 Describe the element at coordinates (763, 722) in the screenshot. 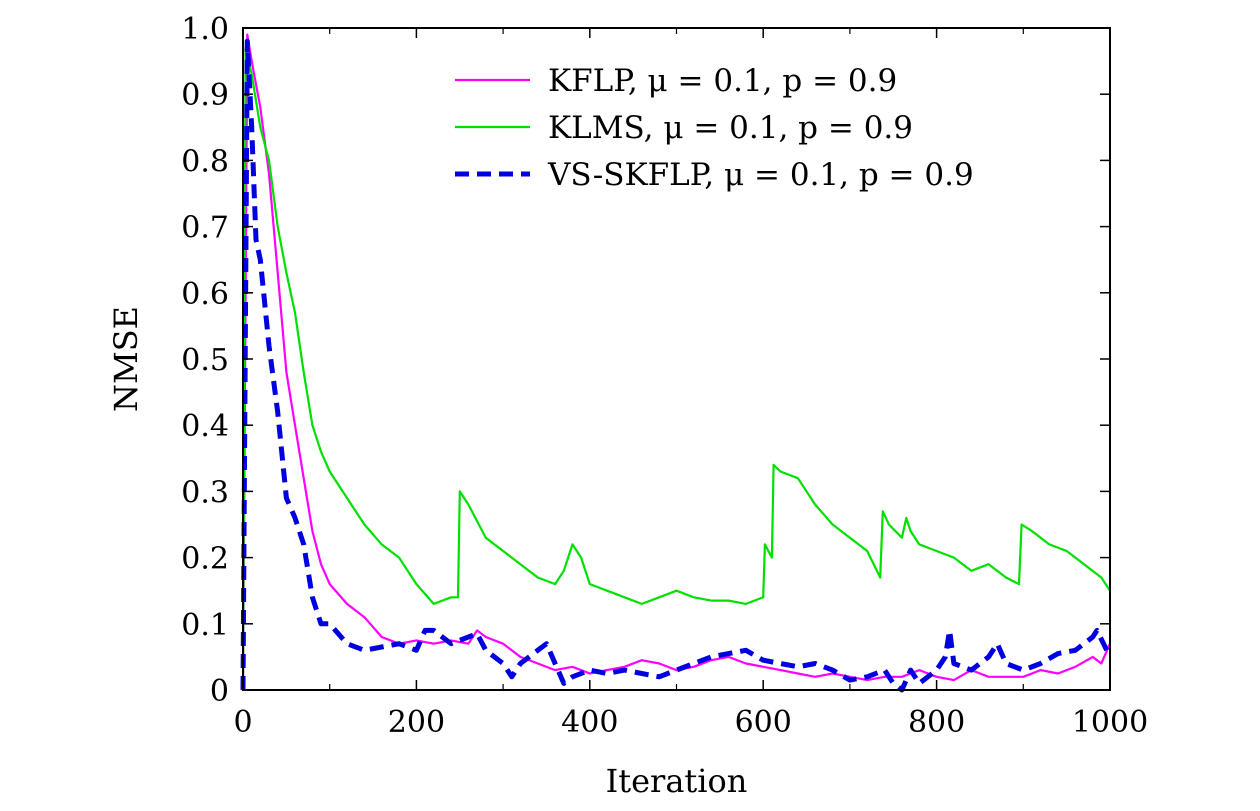

I see `x-tick-label: 600` at that location.